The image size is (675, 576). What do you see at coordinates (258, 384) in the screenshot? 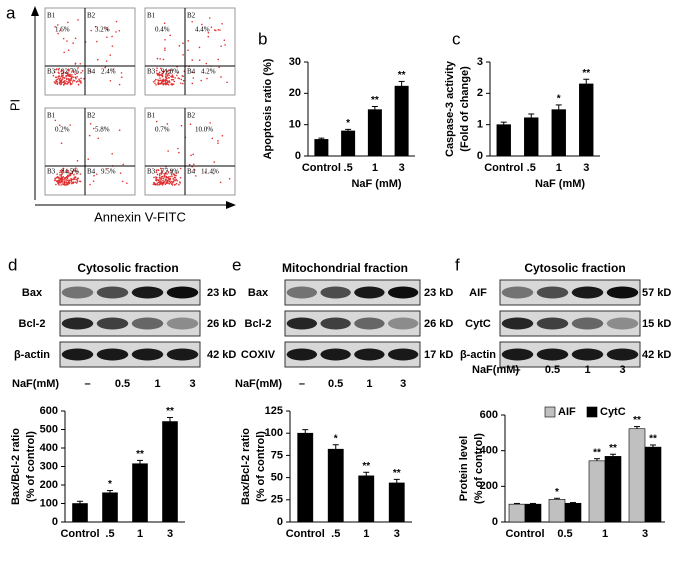
I see `treatment-label: NaF(mM)` at bounding box center [258, 384].